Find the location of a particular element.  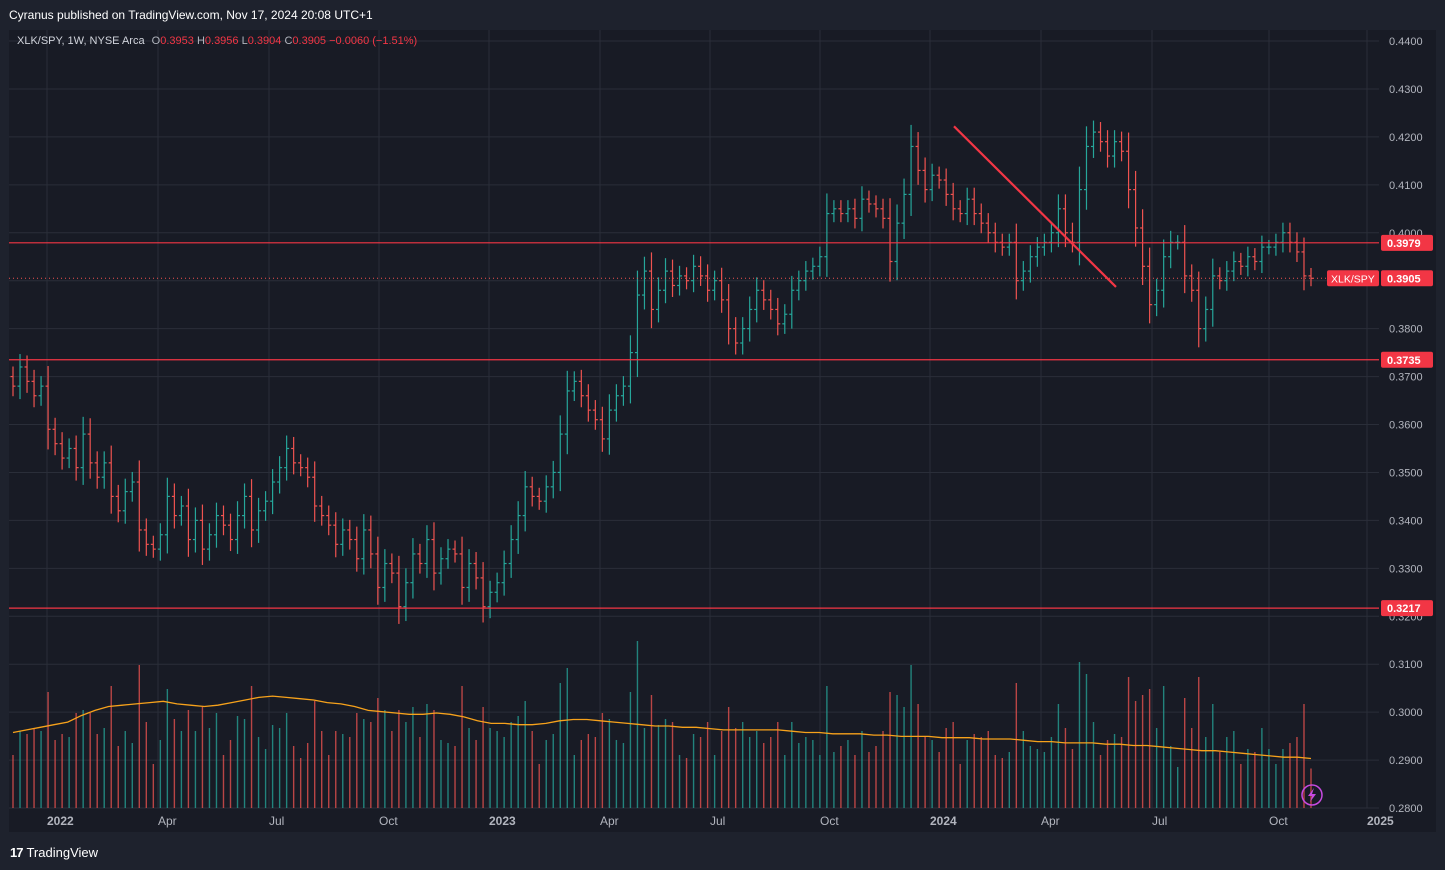

tradingview-logo: 17 TradingView is located at coordinates (54, 852).